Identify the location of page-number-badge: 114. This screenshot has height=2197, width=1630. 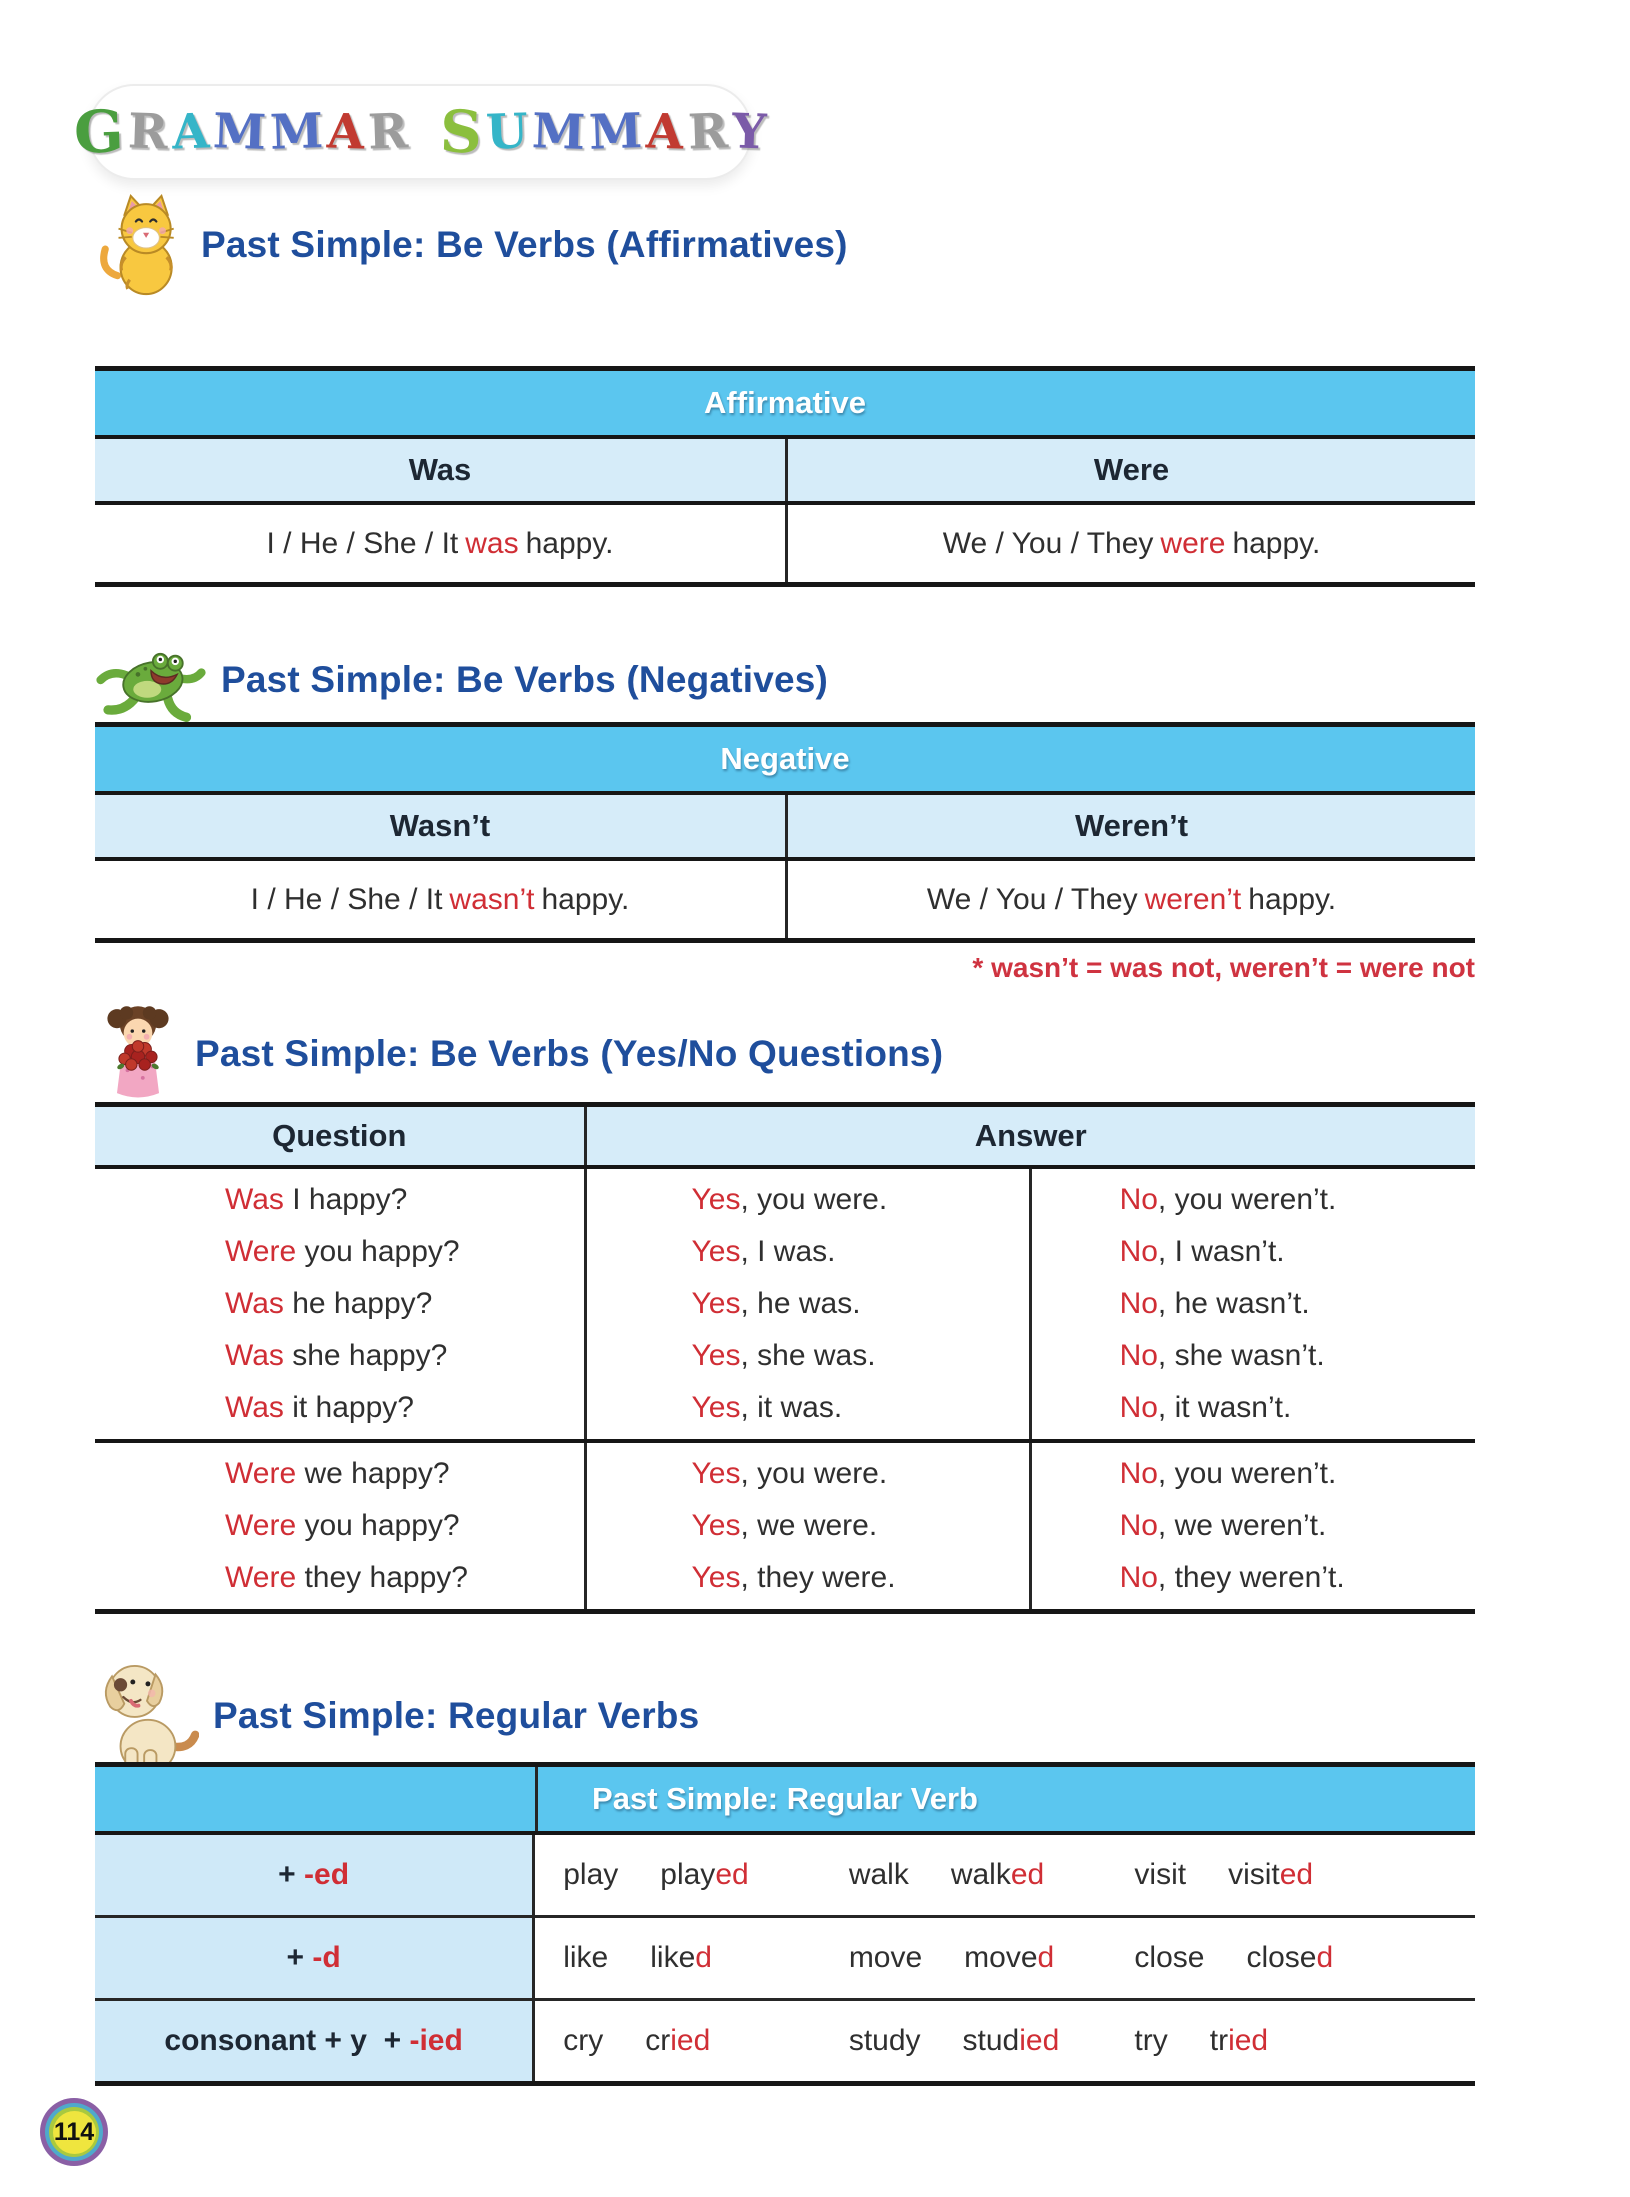
(74, 2132).